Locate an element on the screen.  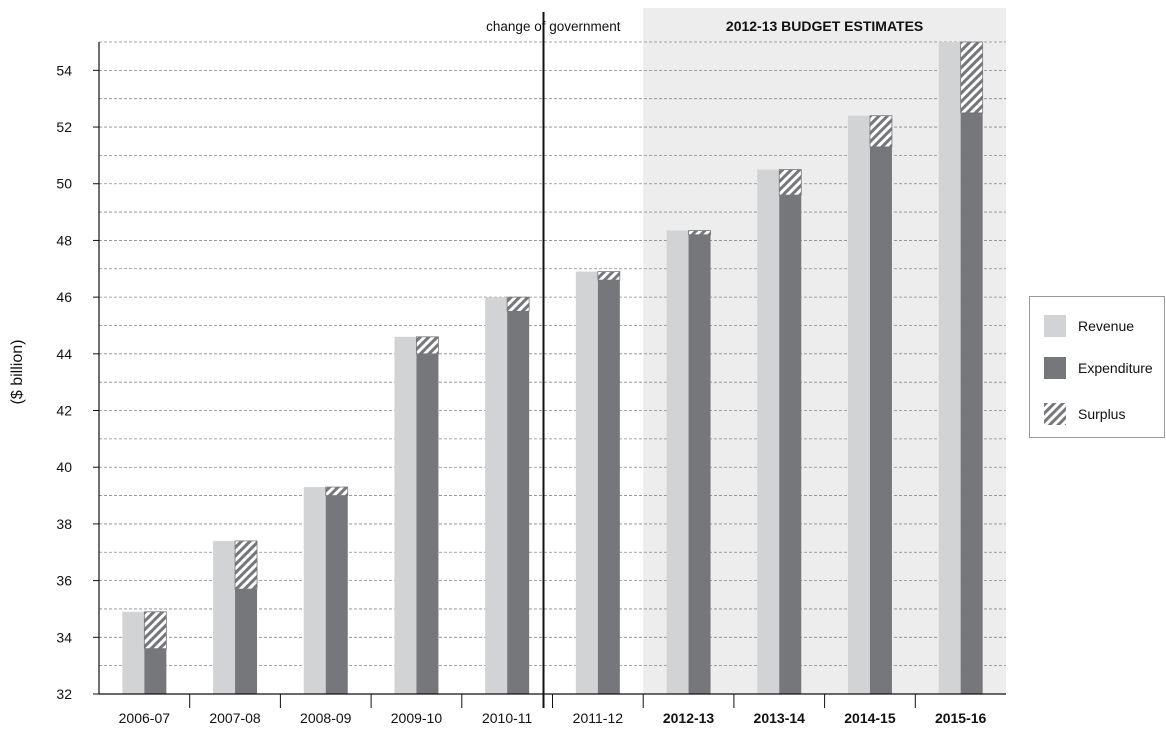
x-tick-label: 2006-07 is located at coordinates (145, 718).